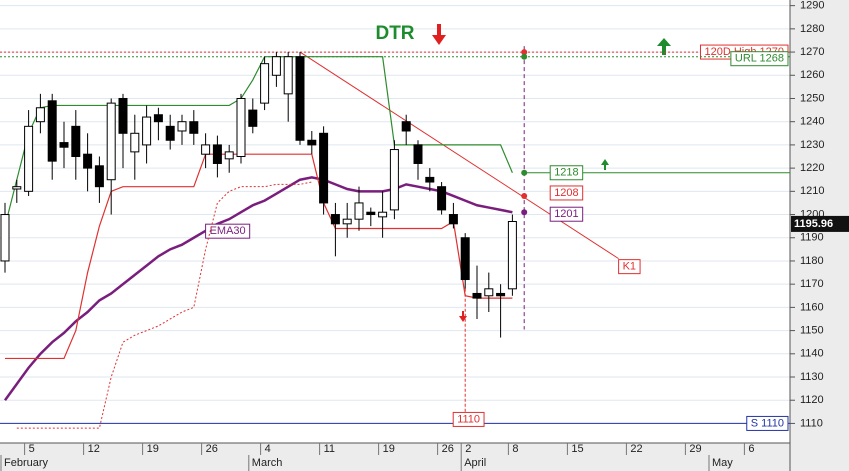 The image size is (849, 471). What do you see at coordinates (629, 267) in the screenshot?
I see `trend-label-text: K1` at bounding box center [629, 267].